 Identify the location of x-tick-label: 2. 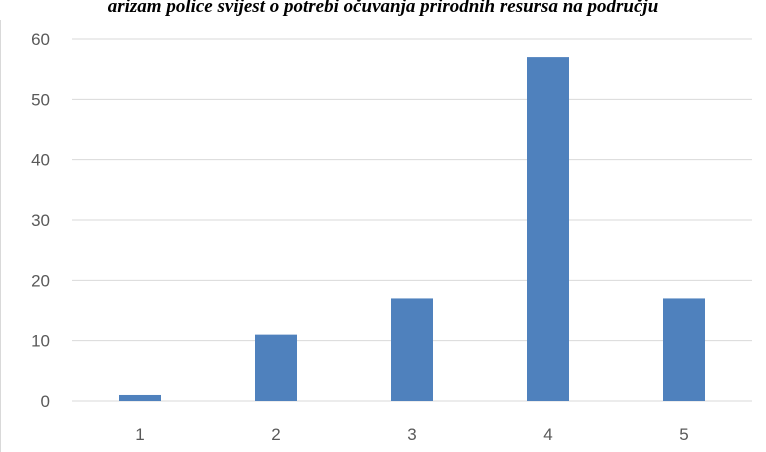
(275, 434).